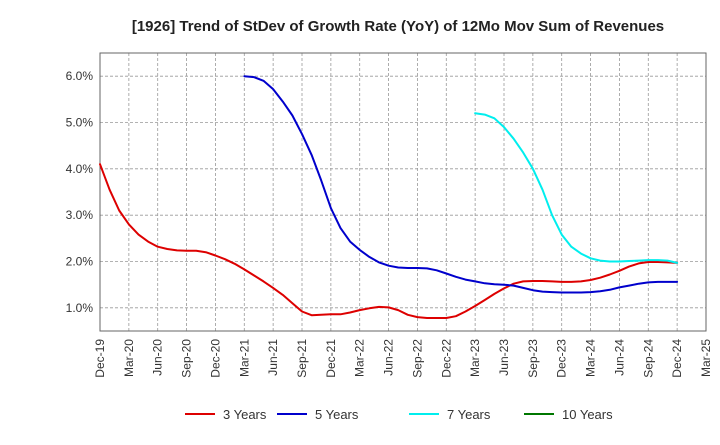  What do you see at coordinates (706, 358) in the screenshot?
I see `x-tick-label: Mar-25` at bounding box center [706, 358].